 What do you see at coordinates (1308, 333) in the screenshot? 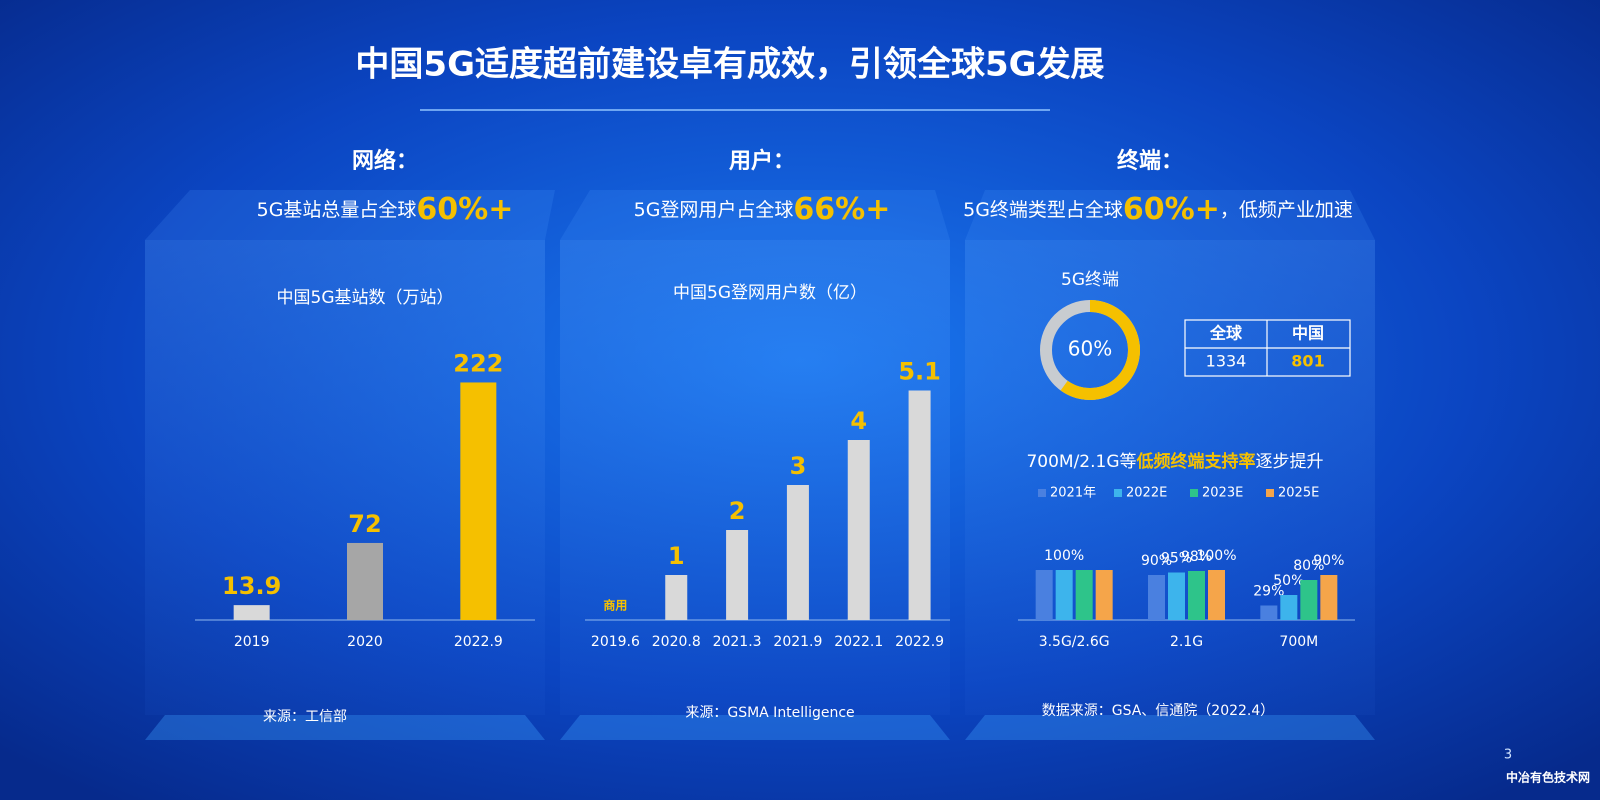
I see `table-header: 中国` at bounding box center [1308, 333].